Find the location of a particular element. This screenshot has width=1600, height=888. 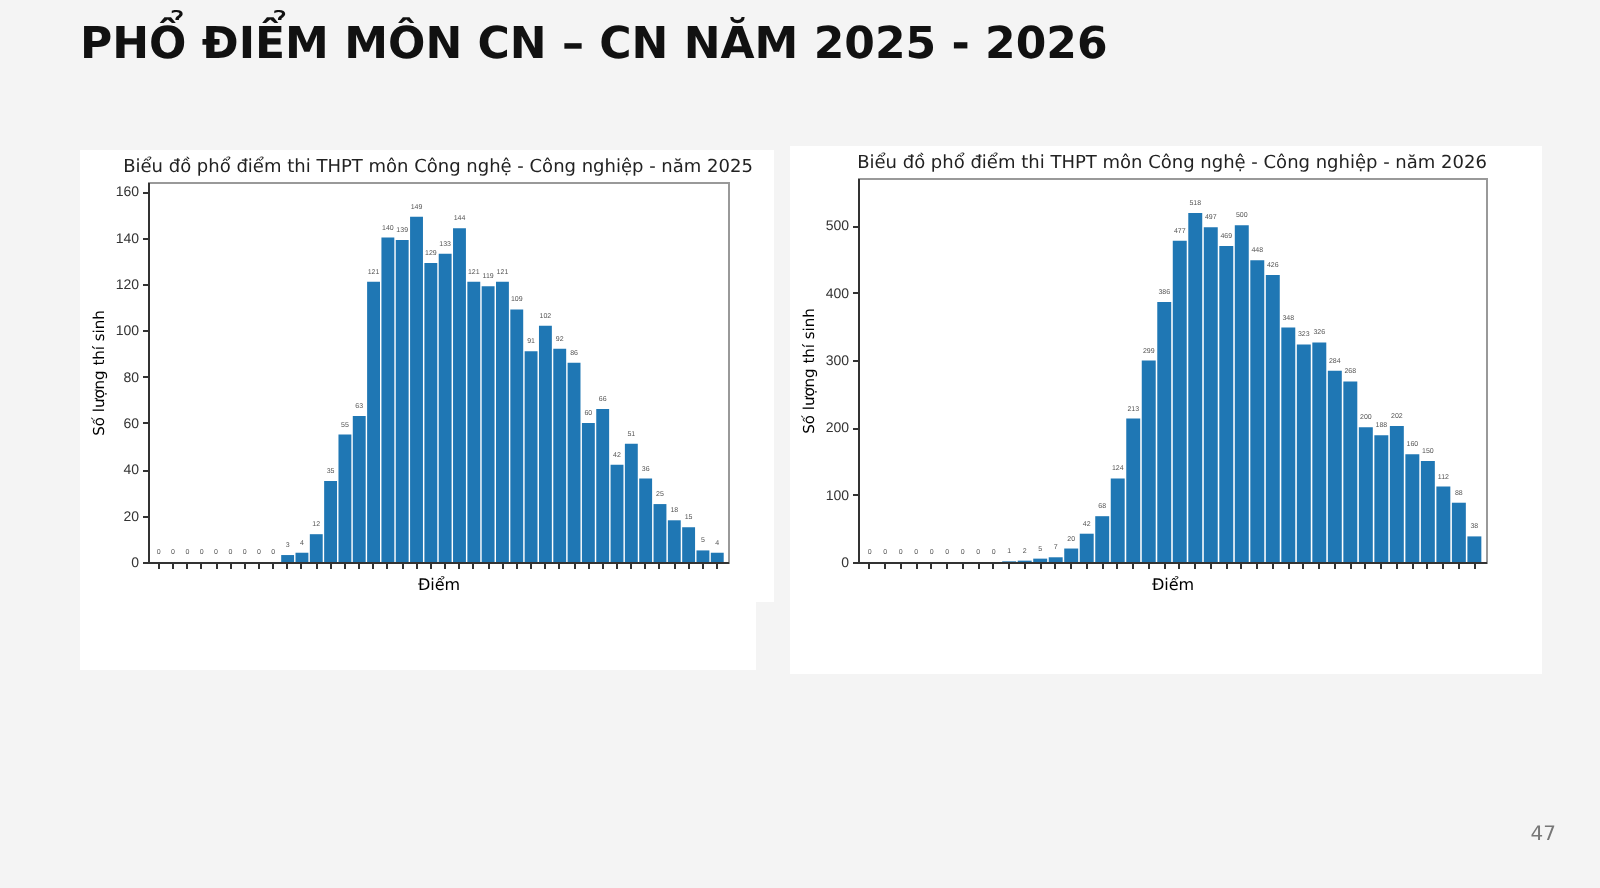

text: 47 is located at coordinates (1543, 835).